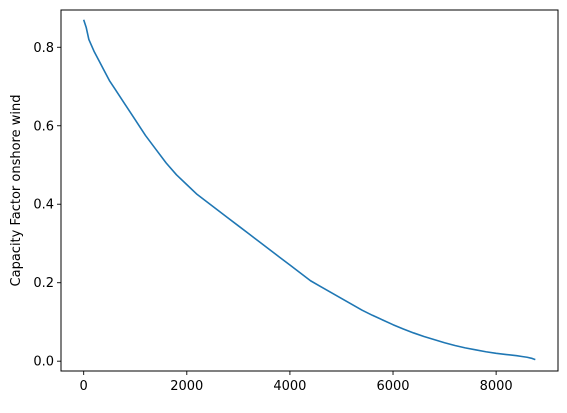  What do you see at coordinates (84, 386) in the screenshot?
I see `x-tick-label: 0` at bounding box center [84, 386].